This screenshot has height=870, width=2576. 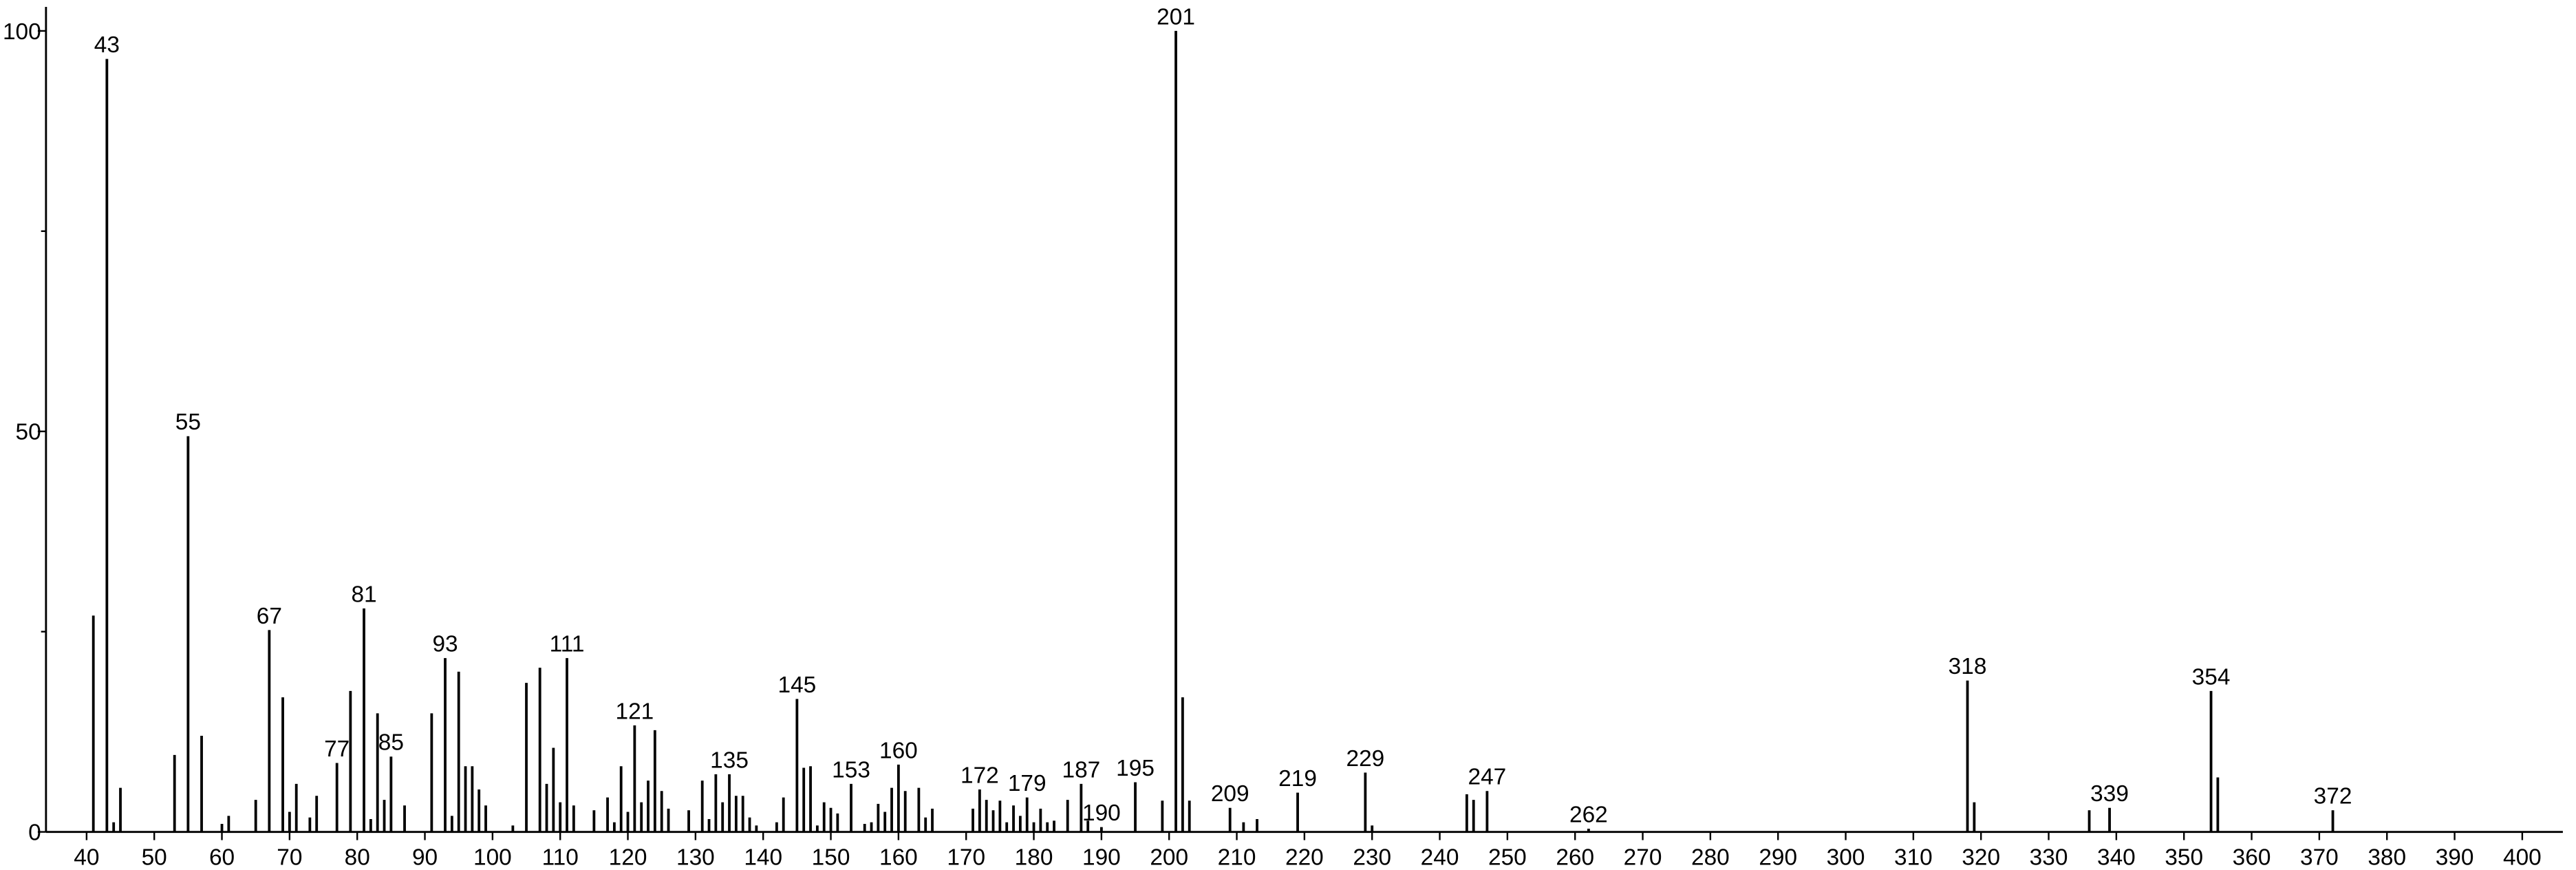 What do you see at coordinates (269, 616) in the screenshot?
I see `peak-label: 67` at bounding box center [269, 616].